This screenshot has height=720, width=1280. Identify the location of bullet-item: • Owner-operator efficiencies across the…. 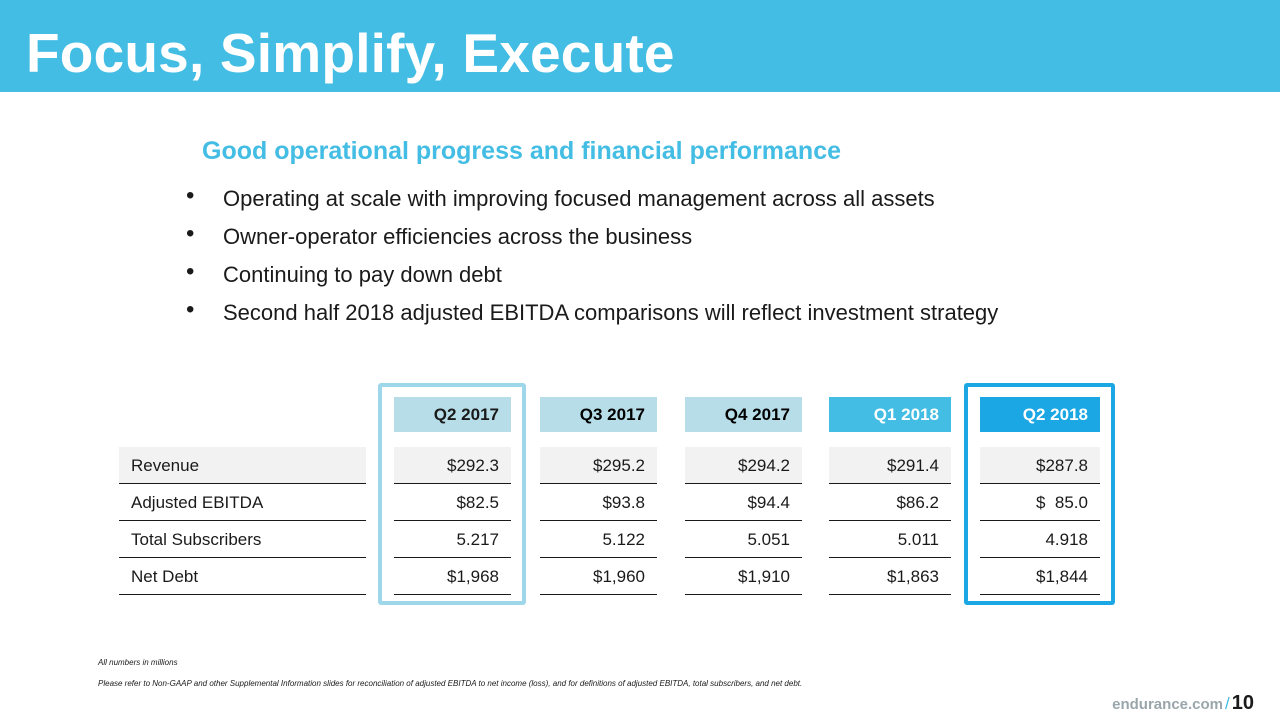
(592, 237).